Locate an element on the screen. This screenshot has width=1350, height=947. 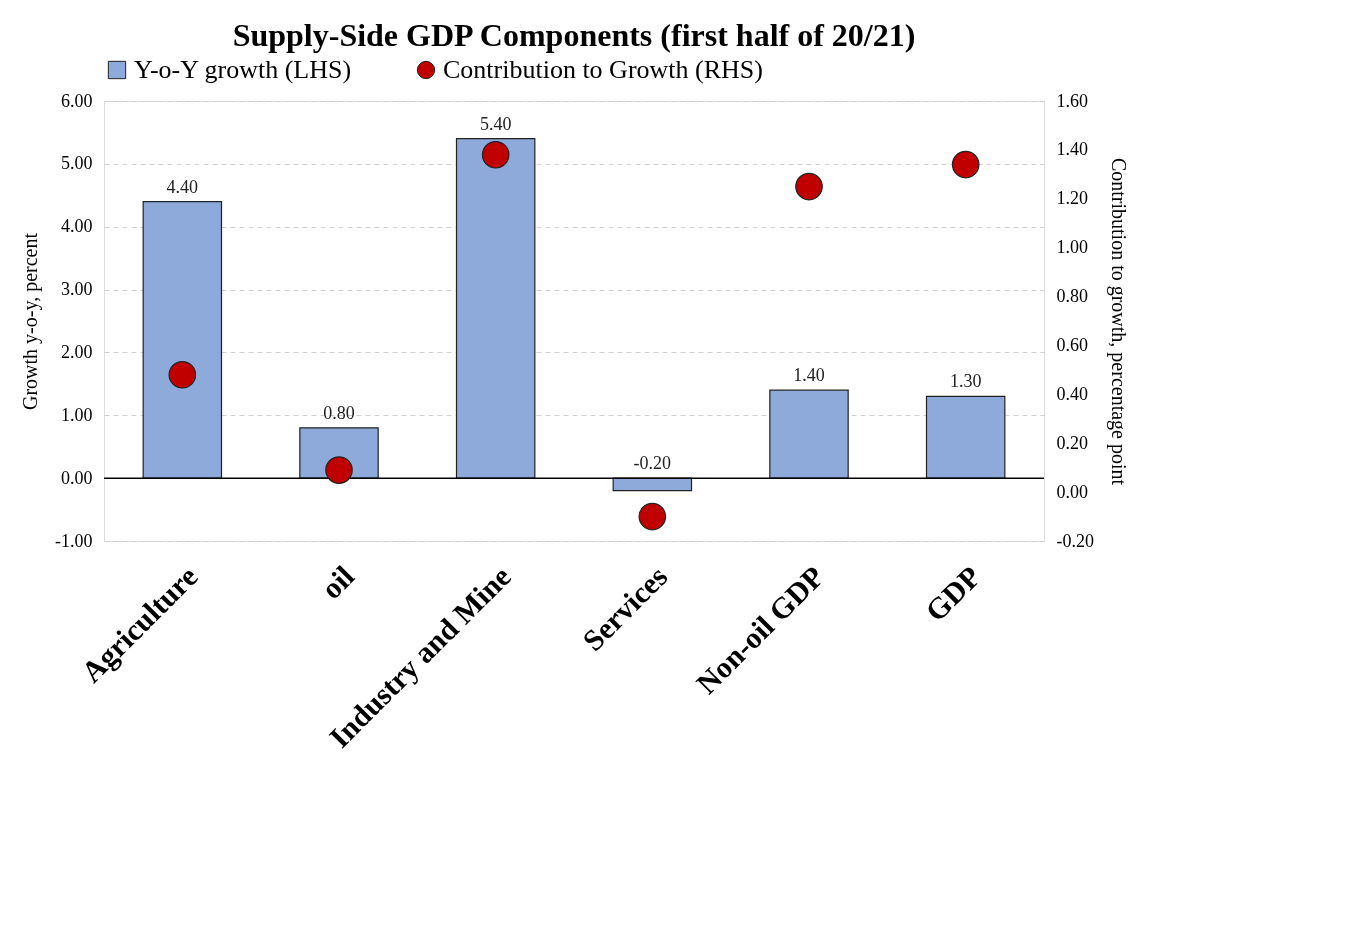
data-label: 1.30 is located at coordinates (965, 381).